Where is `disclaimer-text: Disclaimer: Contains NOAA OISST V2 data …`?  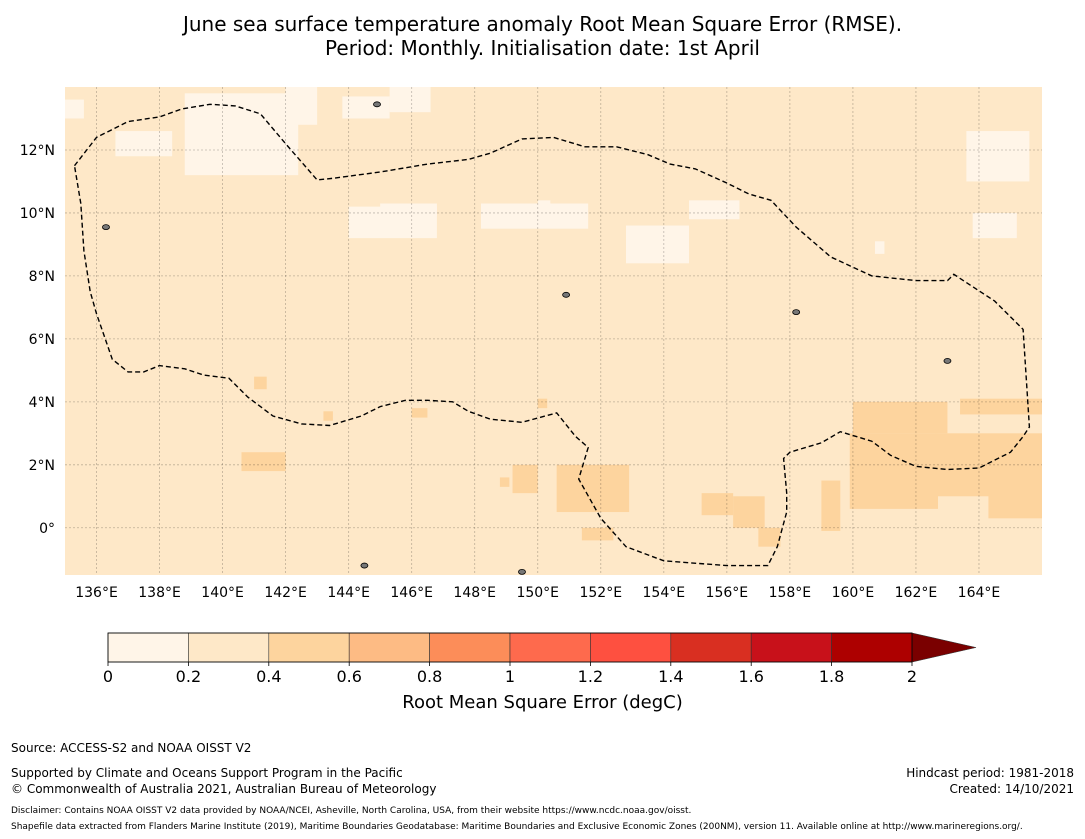
disclaimer-text: Disclaimer: Contains NOAA OISST V2 data … is located at coordinates (351, 811).